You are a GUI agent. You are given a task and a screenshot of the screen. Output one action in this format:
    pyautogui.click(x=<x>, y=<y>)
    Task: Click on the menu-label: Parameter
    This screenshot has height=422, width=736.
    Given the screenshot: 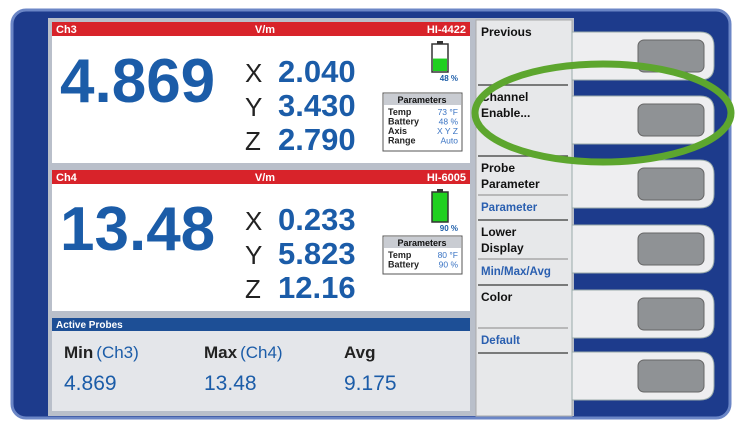 What is the action you would take?
    pyautogui.click(x=510, y=184)
    